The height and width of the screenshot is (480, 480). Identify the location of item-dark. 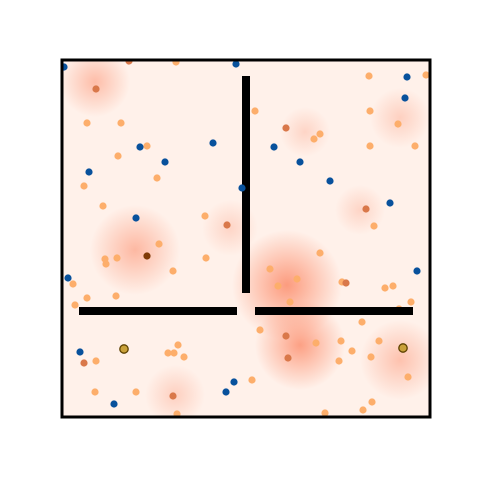
(146, 255).